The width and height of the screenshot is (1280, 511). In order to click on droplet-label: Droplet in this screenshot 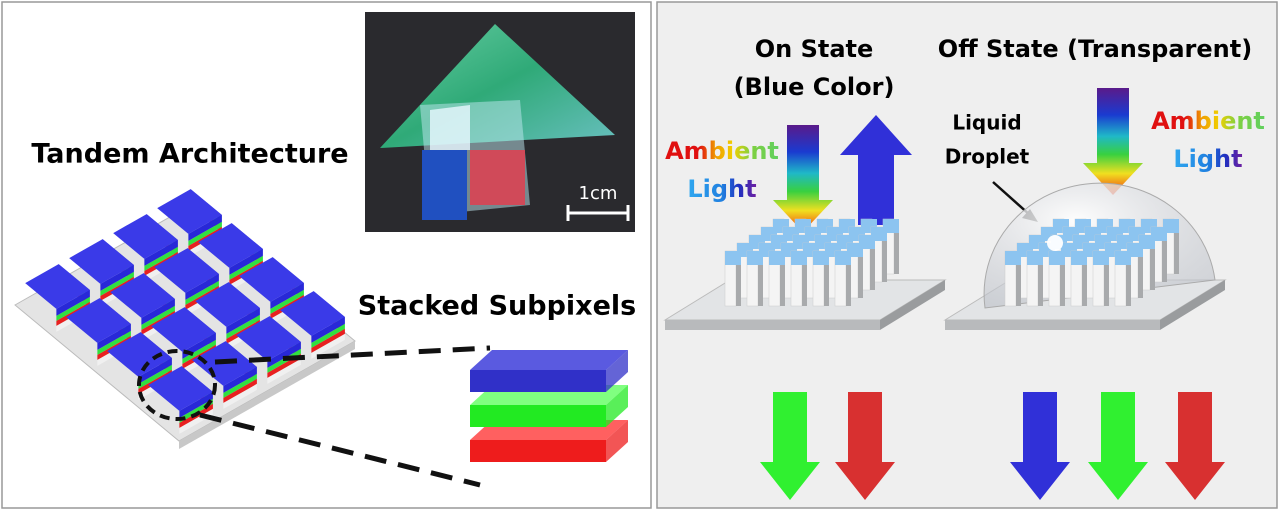, I will do `click(987, 157)`.